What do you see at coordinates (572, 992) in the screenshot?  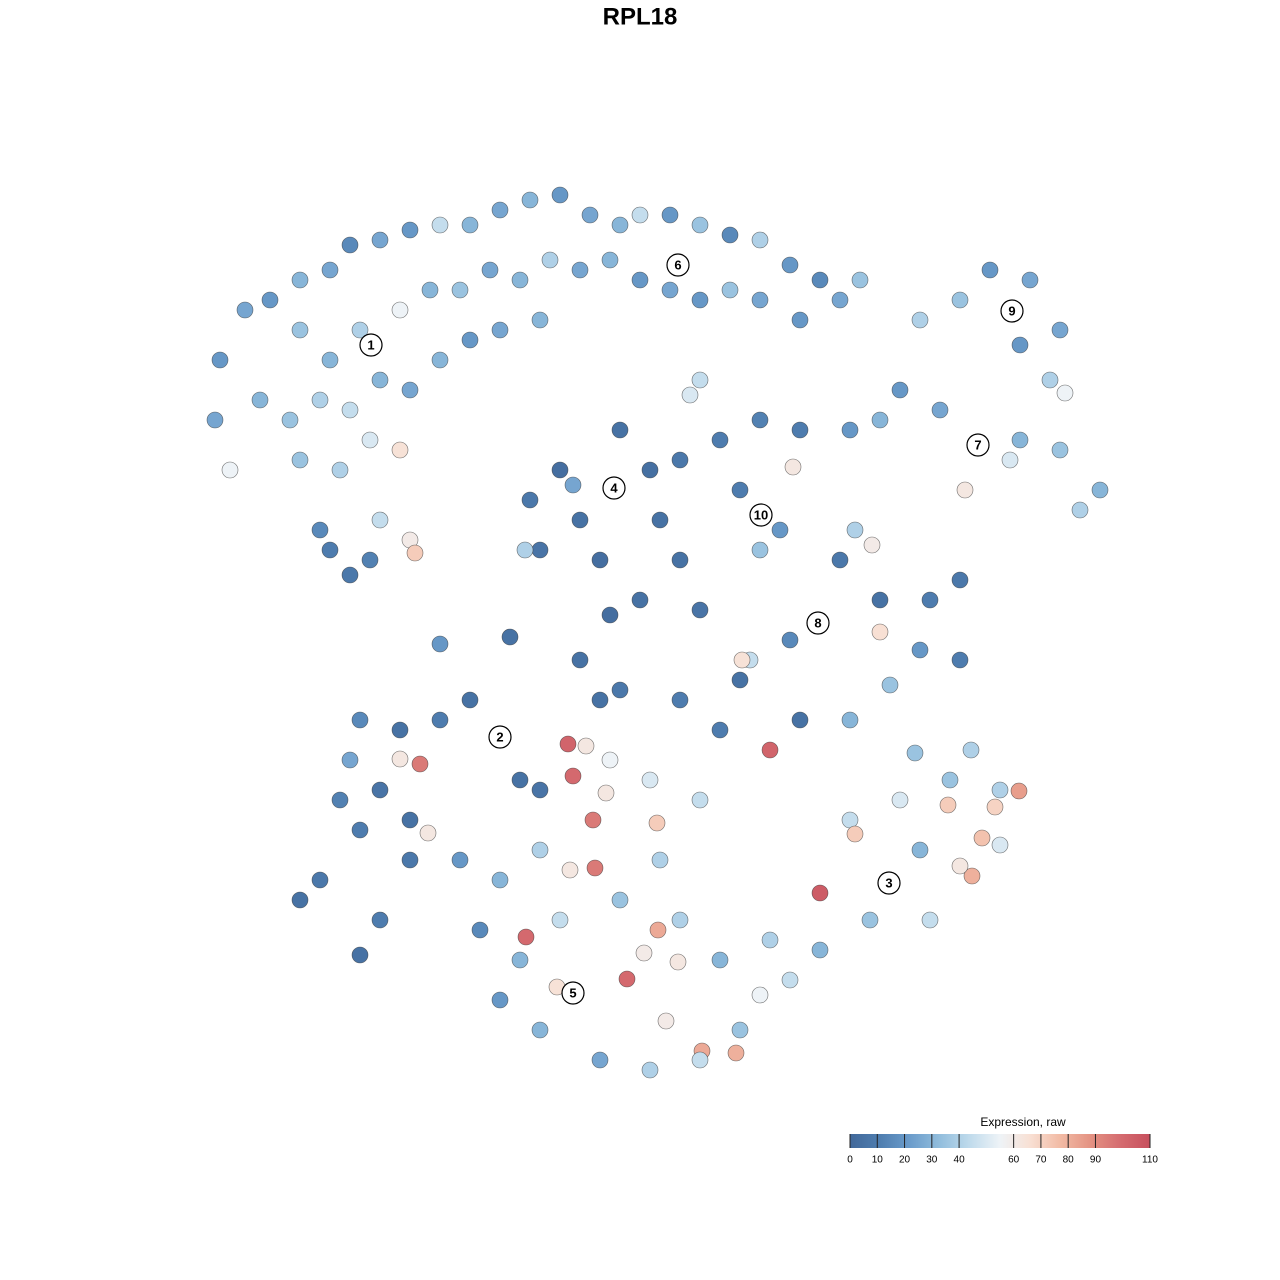 I see `cluster-label: 5` at bounding box center [572, 992].